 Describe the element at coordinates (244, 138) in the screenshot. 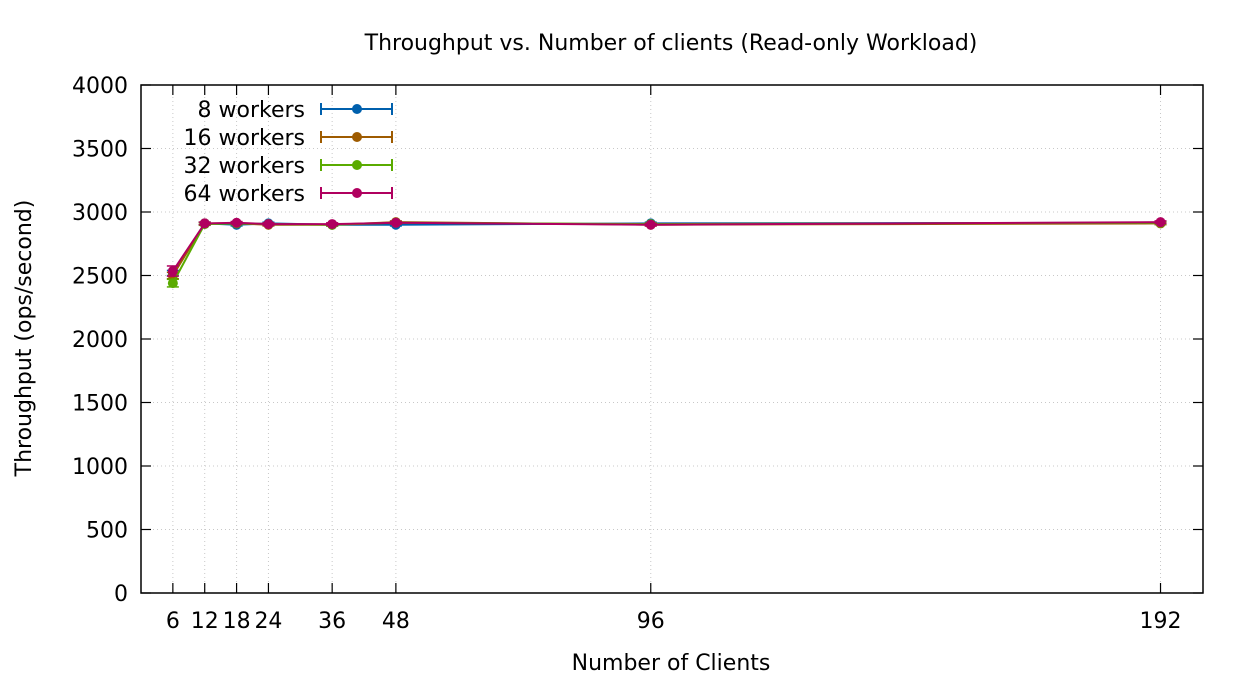

I see `legend-label: 16 workers` at that location.